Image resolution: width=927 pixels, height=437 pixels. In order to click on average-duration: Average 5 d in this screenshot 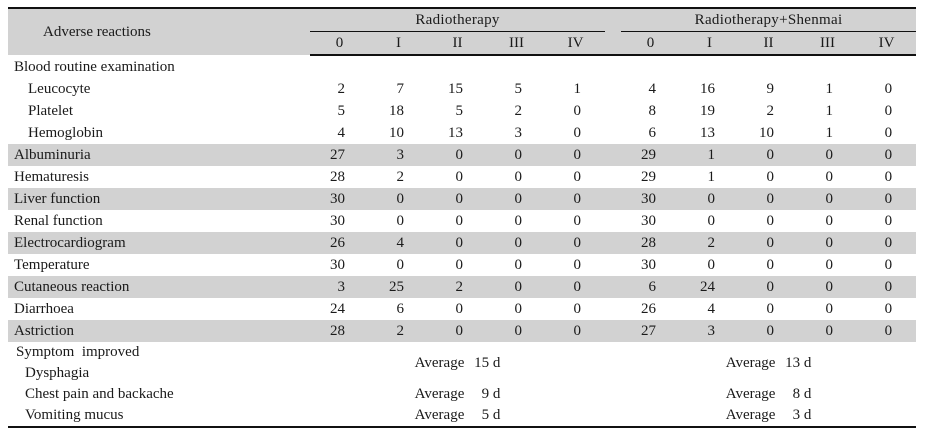, I will do `click(458, 415)`.